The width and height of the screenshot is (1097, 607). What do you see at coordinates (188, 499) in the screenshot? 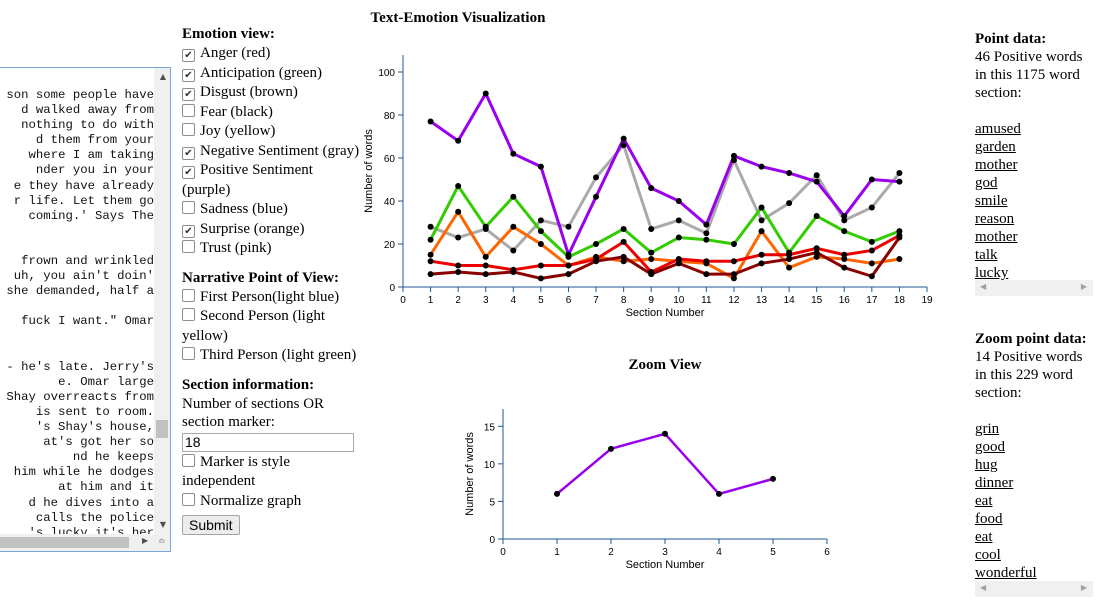
I see `normalize-checkbox` at bounding box center [188, 499].